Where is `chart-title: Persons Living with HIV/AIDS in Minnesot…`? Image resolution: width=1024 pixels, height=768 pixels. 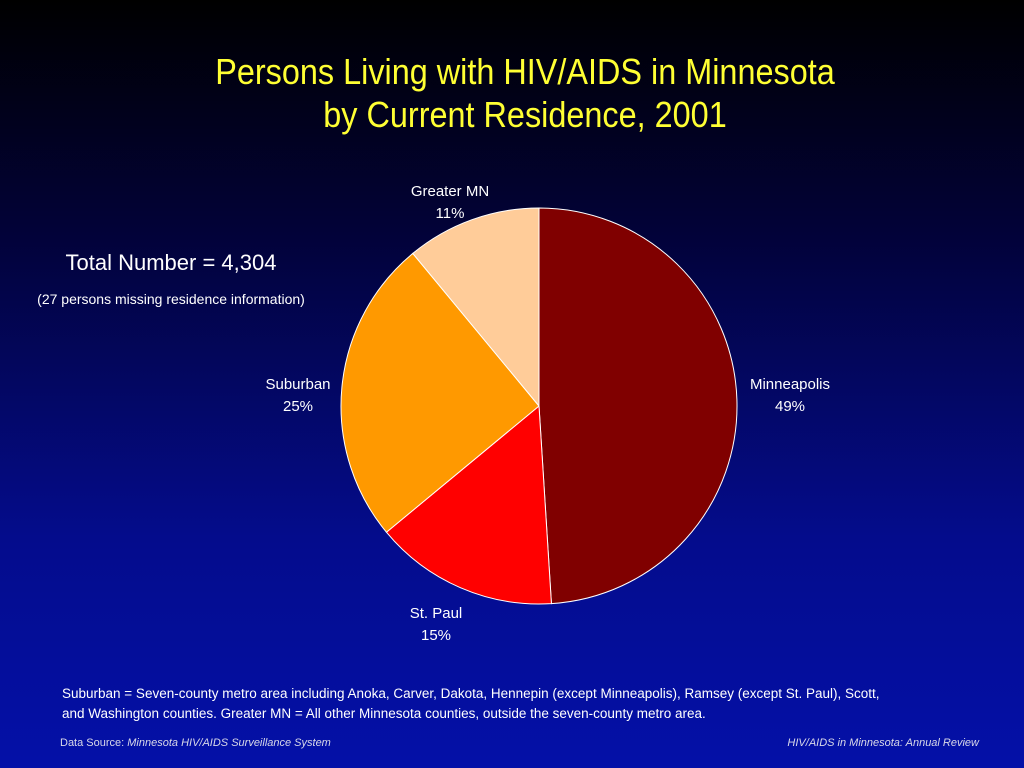
chart-title: Persons Living with HIV/AIDS in Minnesot… is located at coordinates (525, 93).